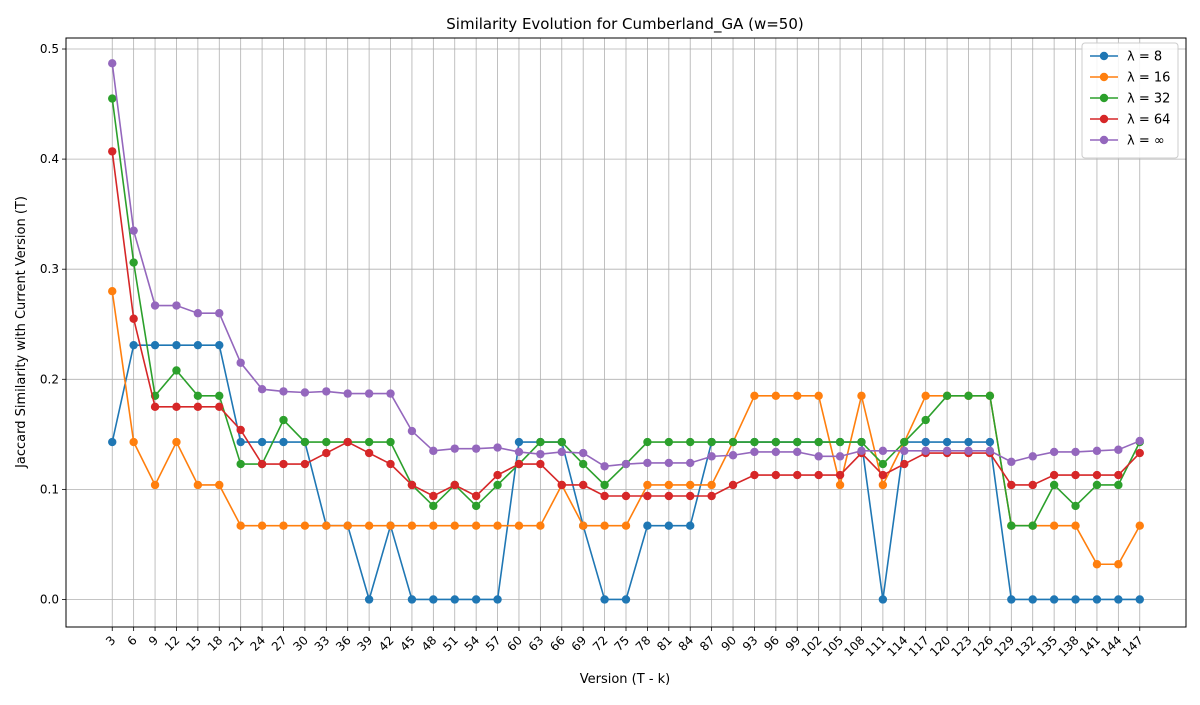 This screenshot has height=705, width=1200. I want to click on x-tick-label: 117, so click(919, 646).